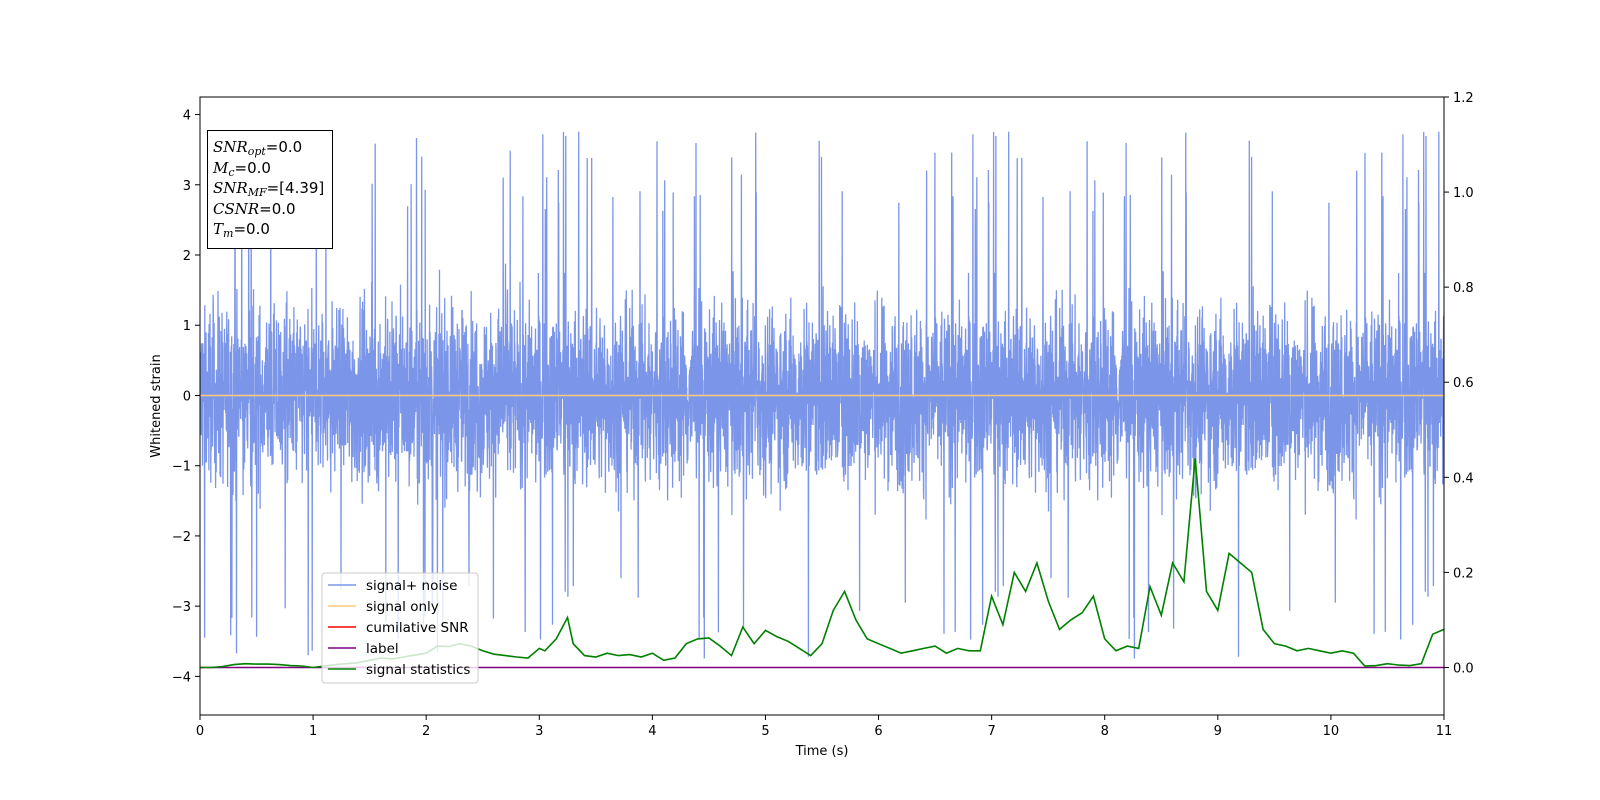 Image resolution: width=1600 pixels, height=800 pixels. I want to click on legend-signal-statistics-label: signal statistics, so click(418, 670).